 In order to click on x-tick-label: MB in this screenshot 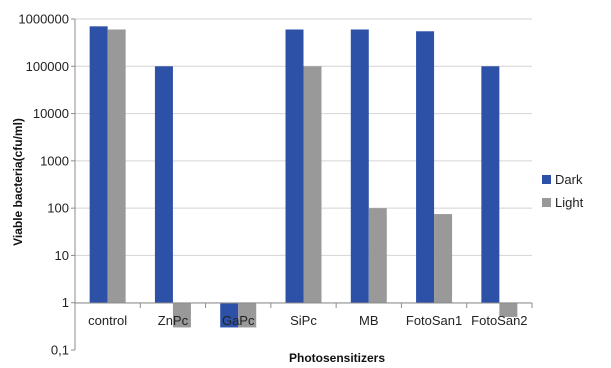, I will do `click(369, 320)`.